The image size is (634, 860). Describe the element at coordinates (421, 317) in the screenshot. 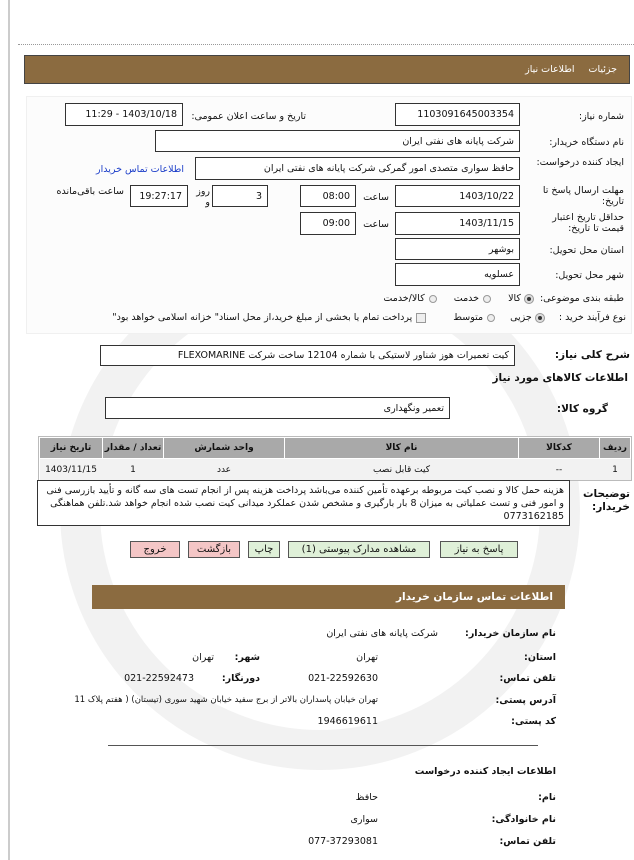

I see `treasury-checkbox` at that location.